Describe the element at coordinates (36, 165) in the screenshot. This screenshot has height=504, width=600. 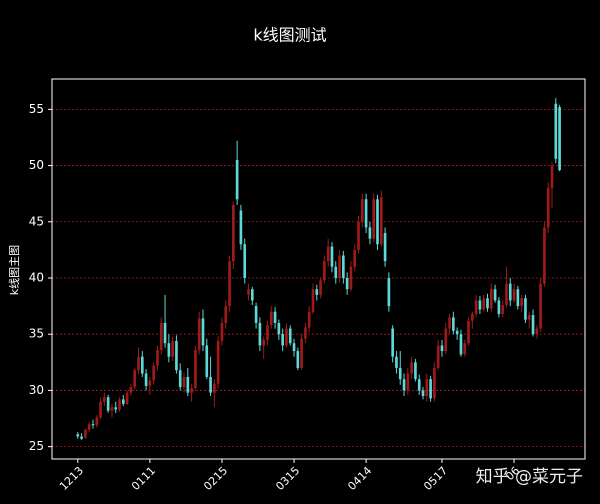
I see `y-tick-label: 50` at that location.